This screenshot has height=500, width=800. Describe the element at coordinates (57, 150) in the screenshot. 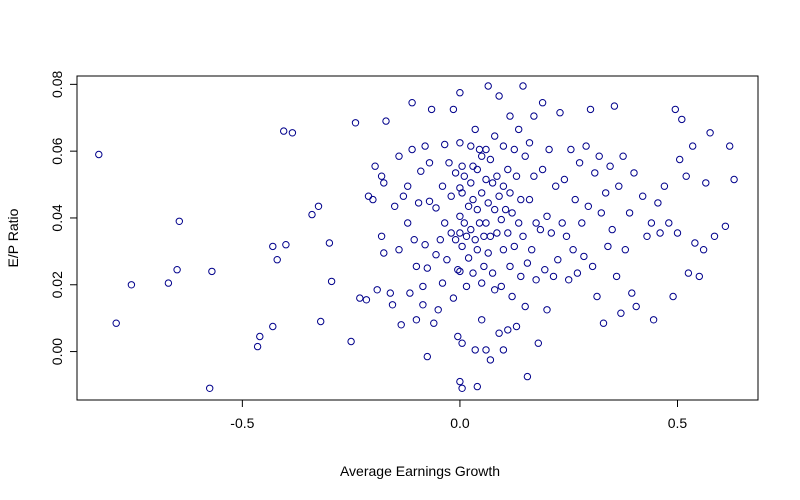

I see `y-tick-label: 0.06` at that location.